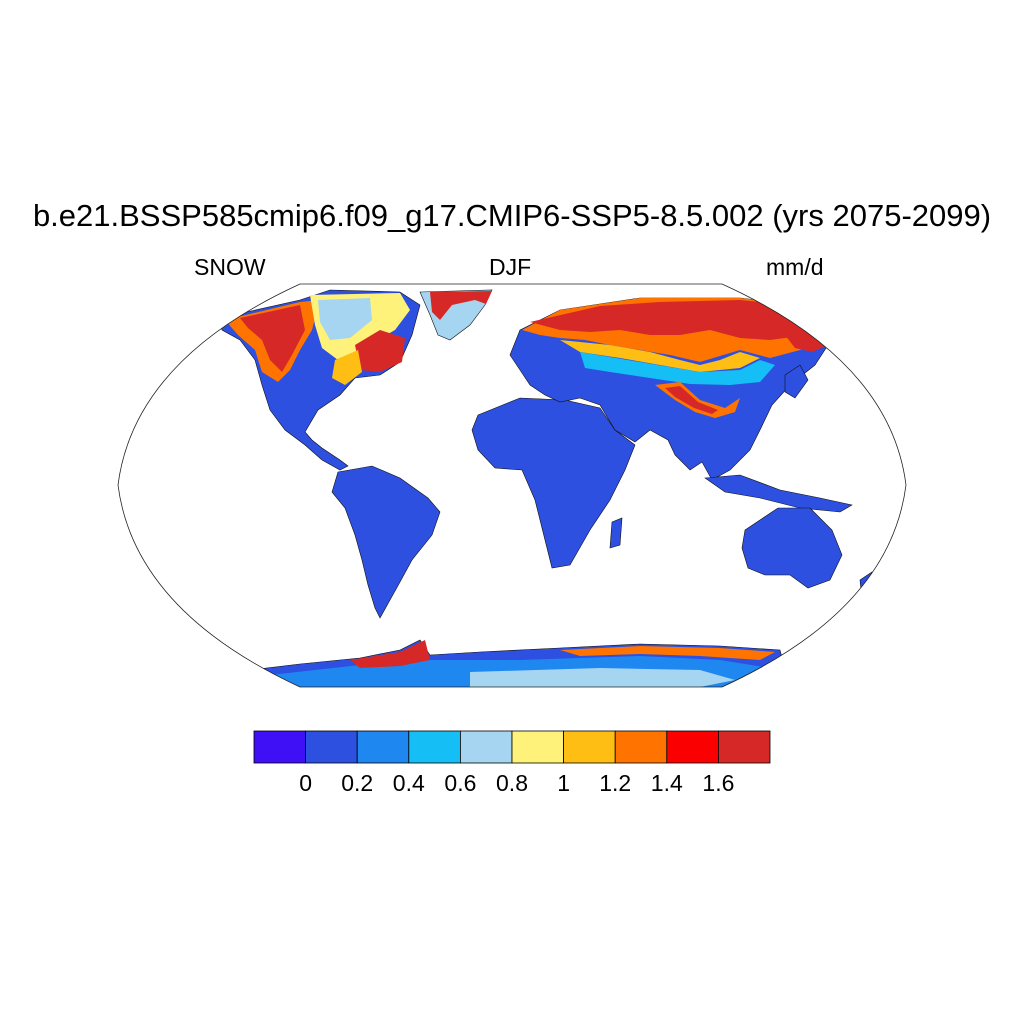  What do you see at coordinates (230, 267) in the screenshot?
I see `variable-label: SNOW` at bounding box center [230, 267].